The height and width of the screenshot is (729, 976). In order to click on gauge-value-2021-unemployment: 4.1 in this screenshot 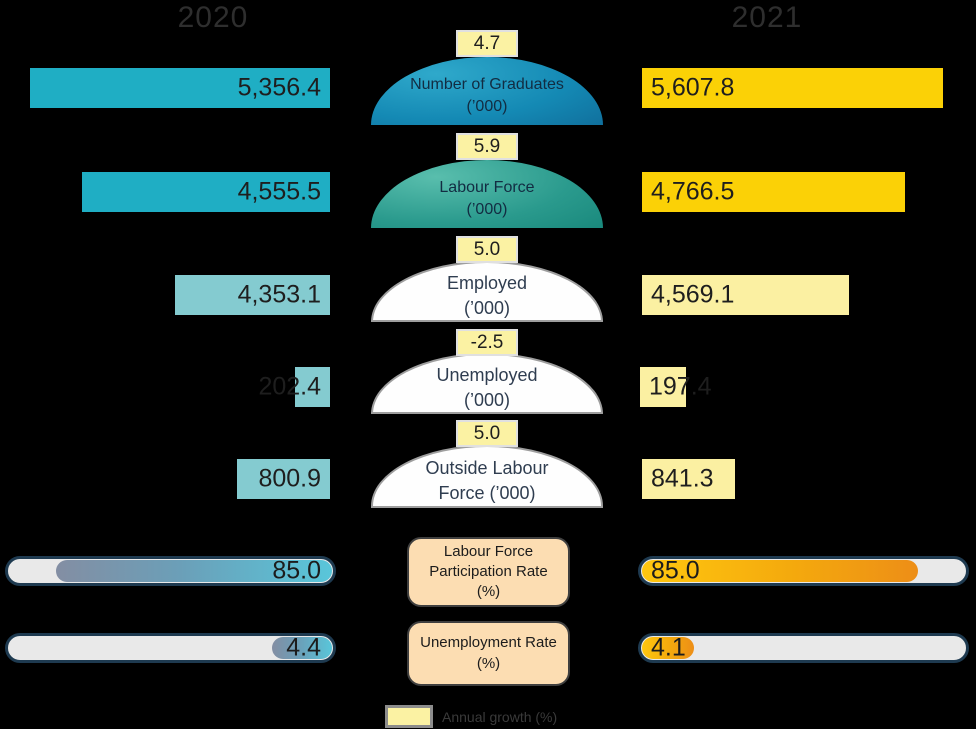, I will do `click(668, 647)`.